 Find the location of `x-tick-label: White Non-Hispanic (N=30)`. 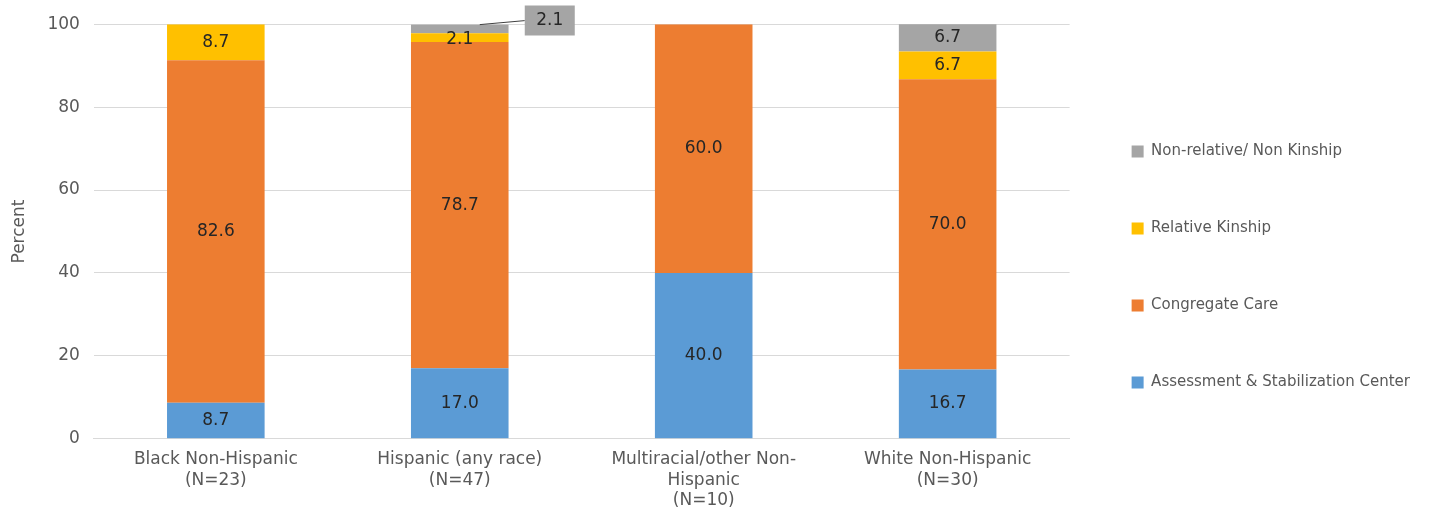

x-tick-label: White Non-Hispanic (N=30) is located at coordinates (948, 468).